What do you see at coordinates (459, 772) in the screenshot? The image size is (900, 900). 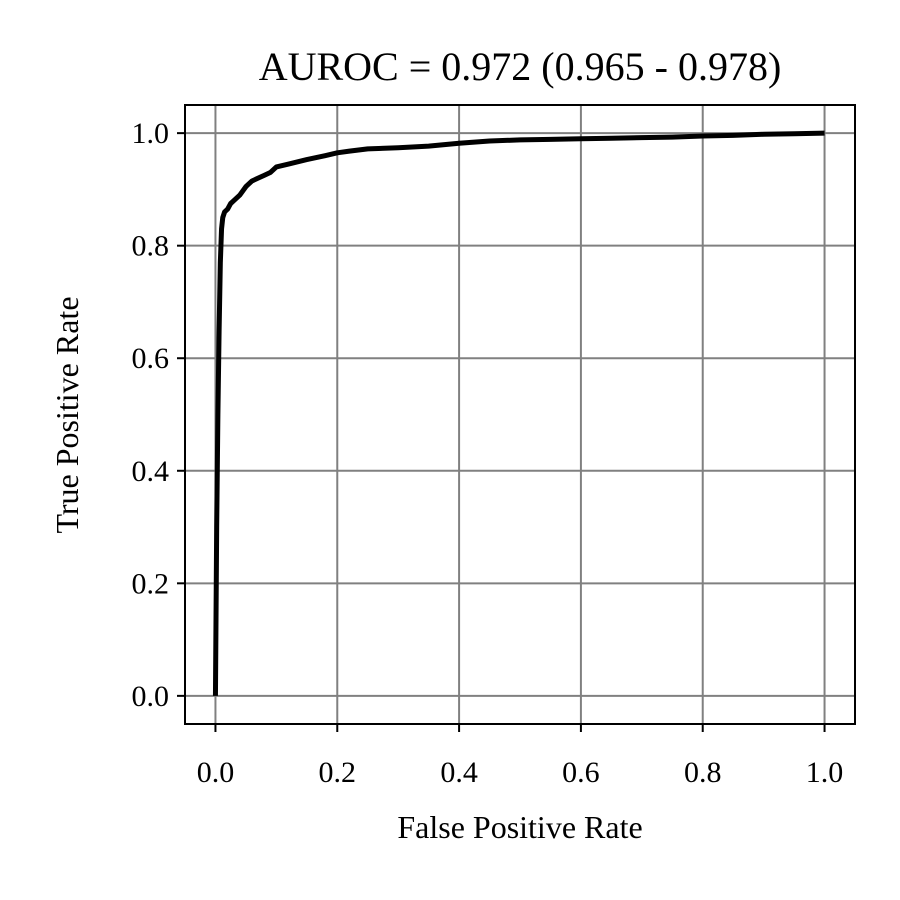 I see `x-tick-label-2: 0.4` at bounding box center [459, 772].